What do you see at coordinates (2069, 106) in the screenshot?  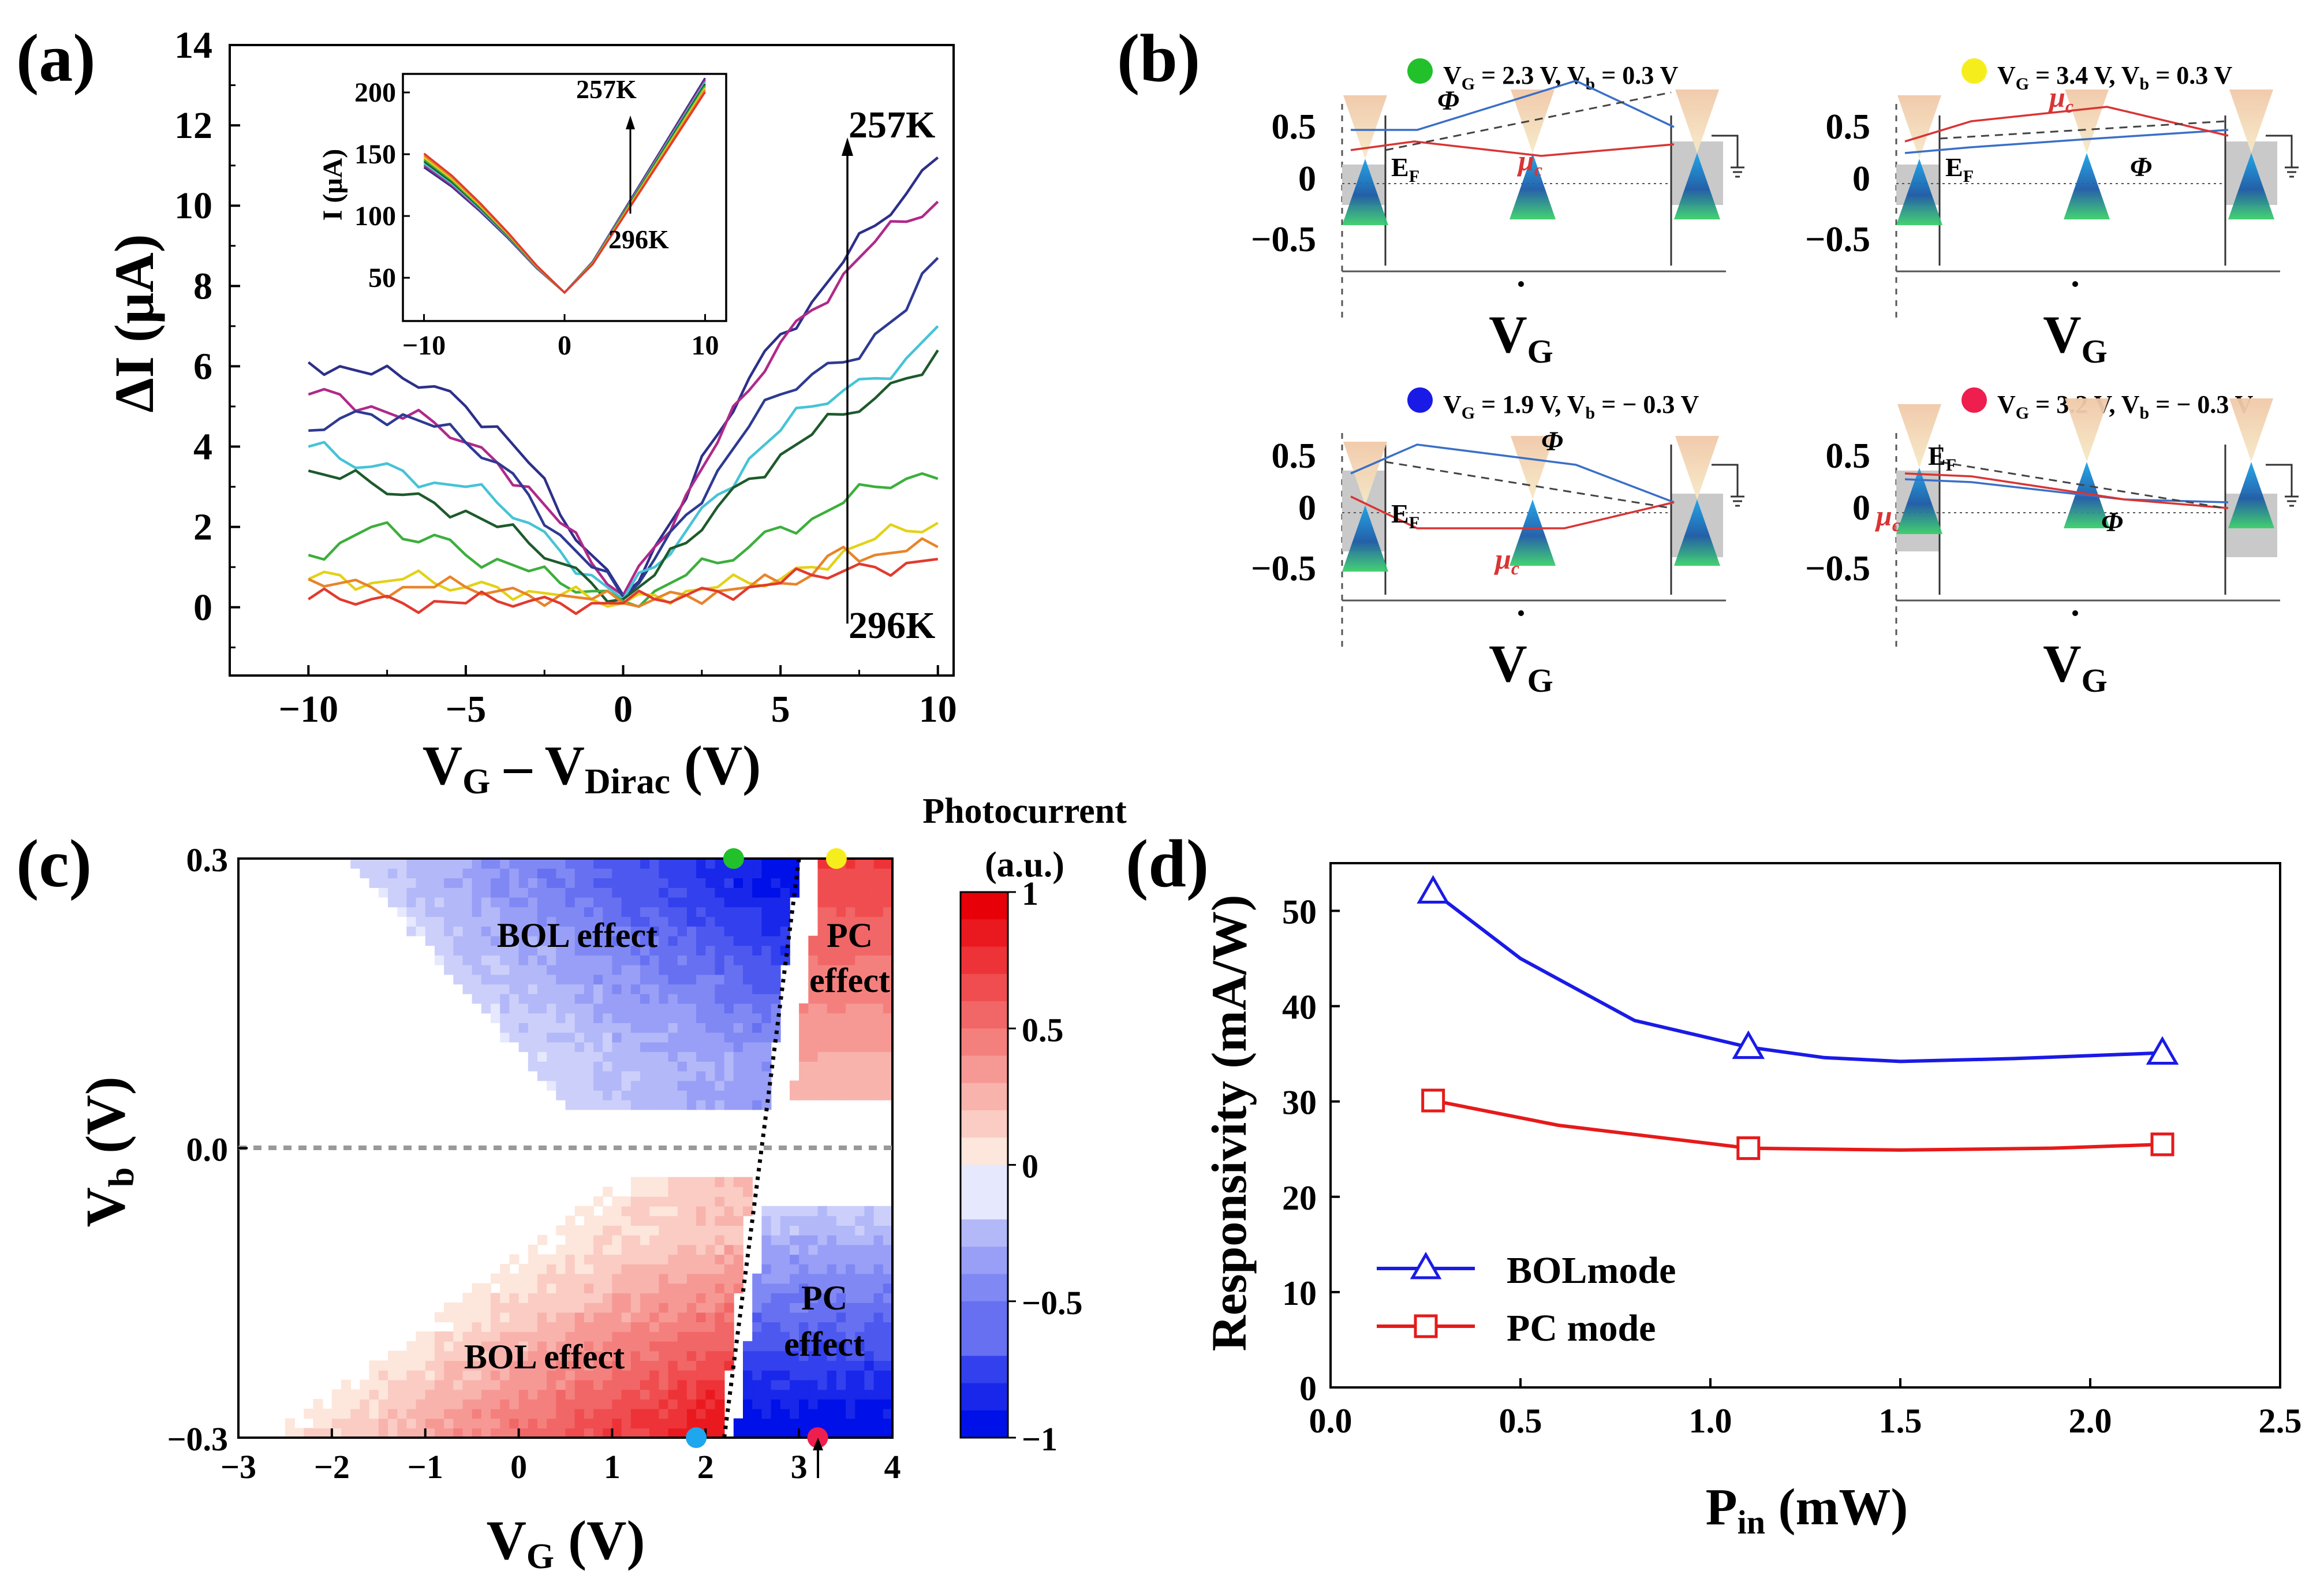 I see `mu-subscript: c` at bounding box center [2069, 106].